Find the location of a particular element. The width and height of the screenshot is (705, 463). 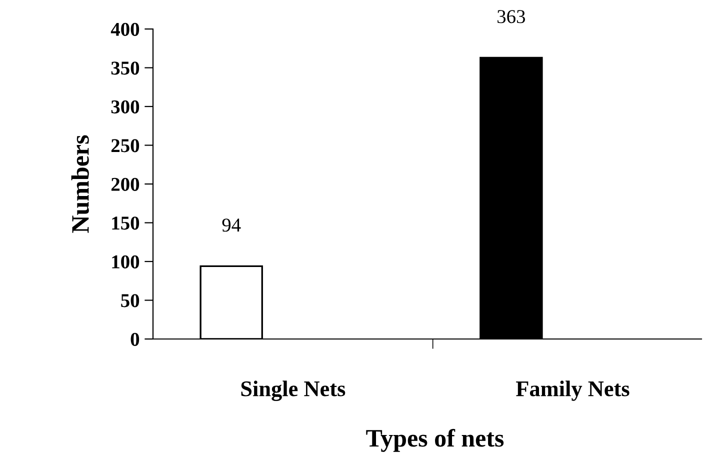

y-tick-label: 350 is located at coordinates (125, 68).